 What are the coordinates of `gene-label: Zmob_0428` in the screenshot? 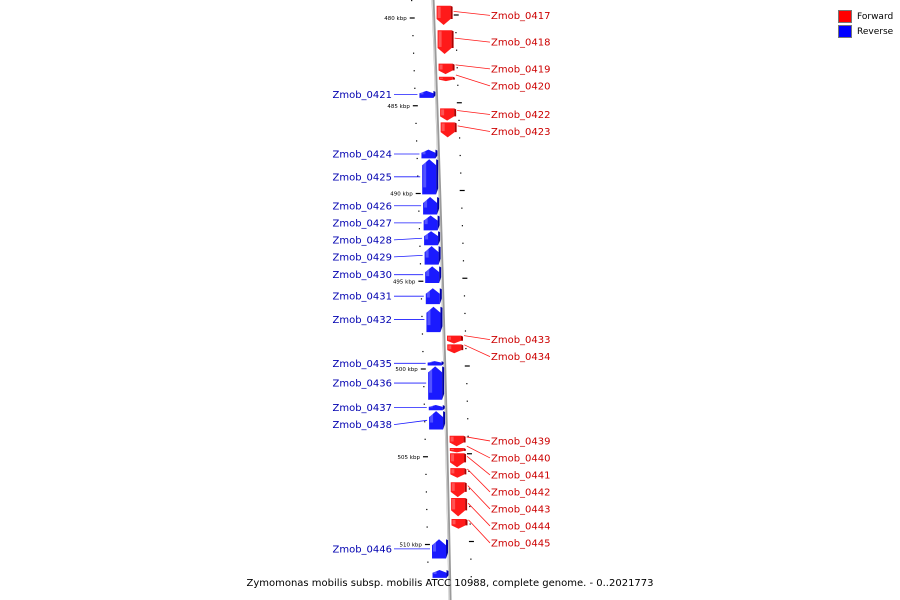 It's located at (362, 240).